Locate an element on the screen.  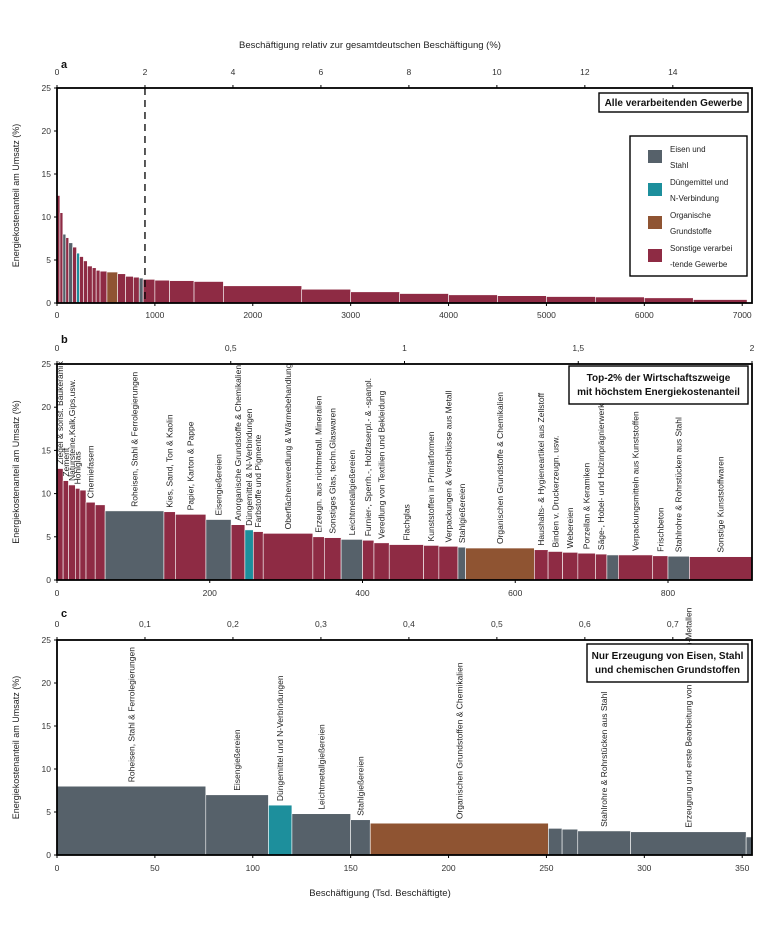
x-tick-label: 150 is located at coordinates (351, 868).